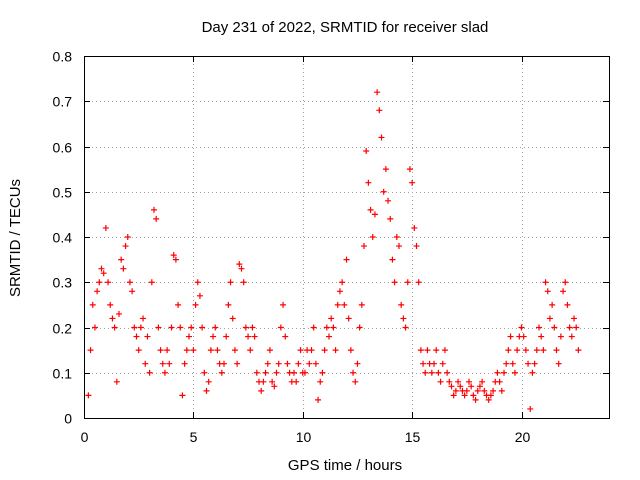 Image resolution: width=640 pixels, height=480 pixels. What do you see at coordinates (63, 329) in the screenshot?
I see `y-tick-label: 0.2` at bounding box center [63, 329].